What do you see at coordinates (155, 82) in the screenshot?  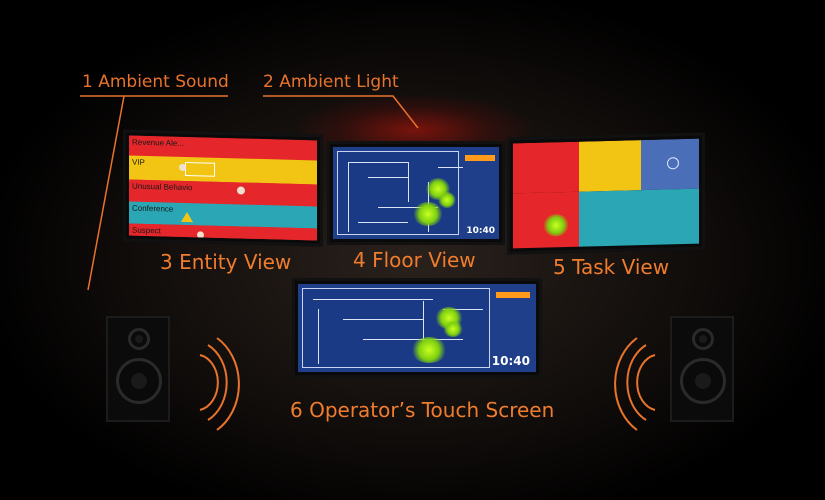 I see `ambient-sound-label: 1 Ambient Sound` at bounding box center [155, 82].